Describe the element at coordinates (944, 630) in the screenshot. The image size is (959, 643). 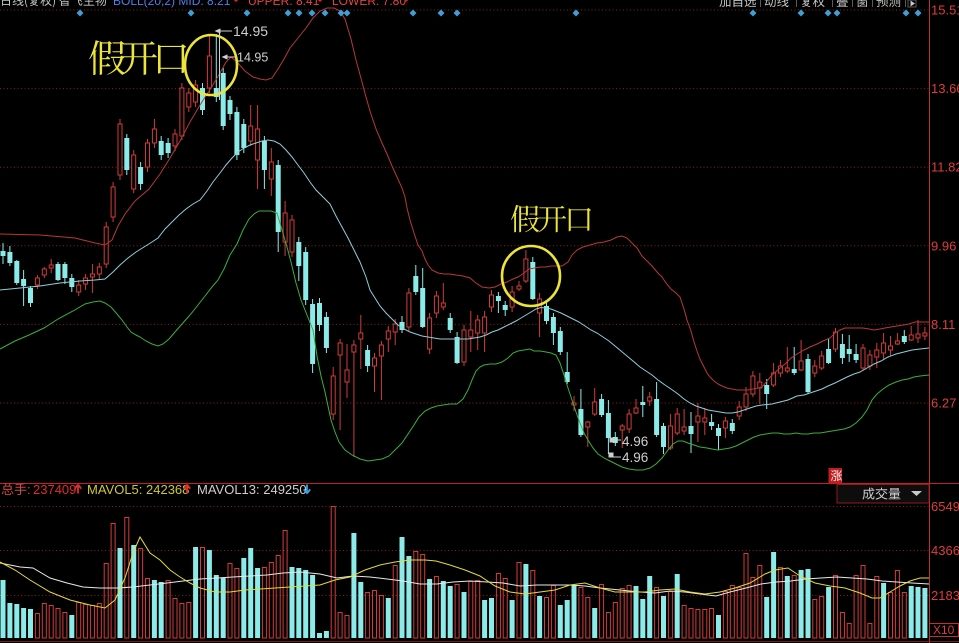
I see `svg-text: X10` at that location.